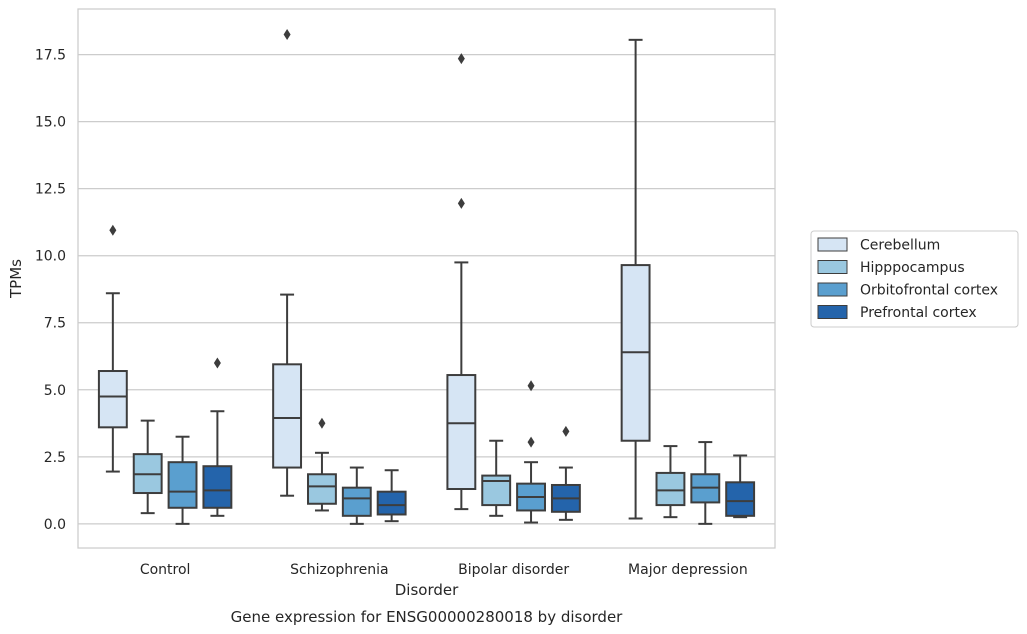  I want to click on y-tick-label: 5.0, so click(55, 391).